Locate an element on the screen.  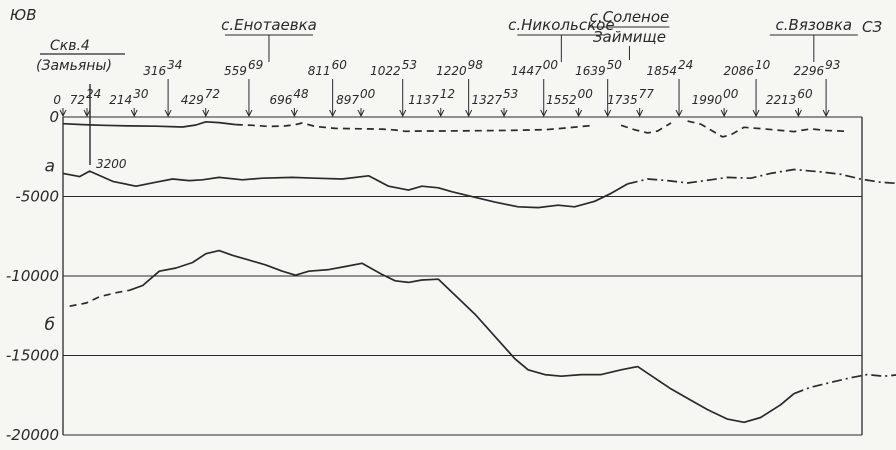
x-tick-label: 316 is located at coordinates (154, 71).